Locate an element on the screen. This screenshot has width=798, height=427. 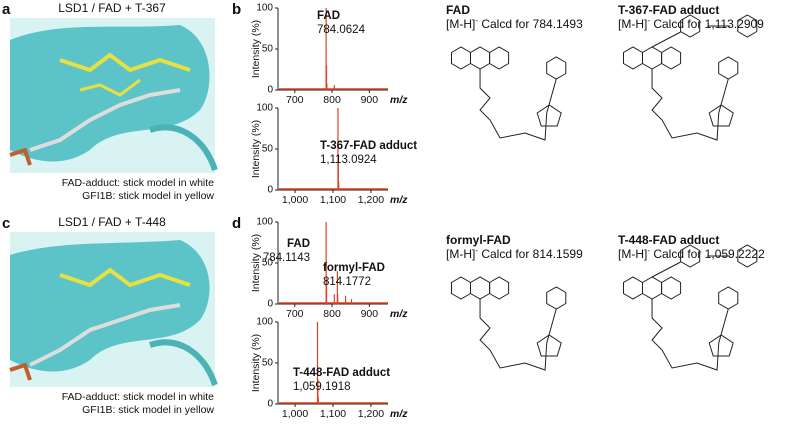
compound-calcd: [M-H]- Calcd for 784.1493 is located at coordinates (514, 24).